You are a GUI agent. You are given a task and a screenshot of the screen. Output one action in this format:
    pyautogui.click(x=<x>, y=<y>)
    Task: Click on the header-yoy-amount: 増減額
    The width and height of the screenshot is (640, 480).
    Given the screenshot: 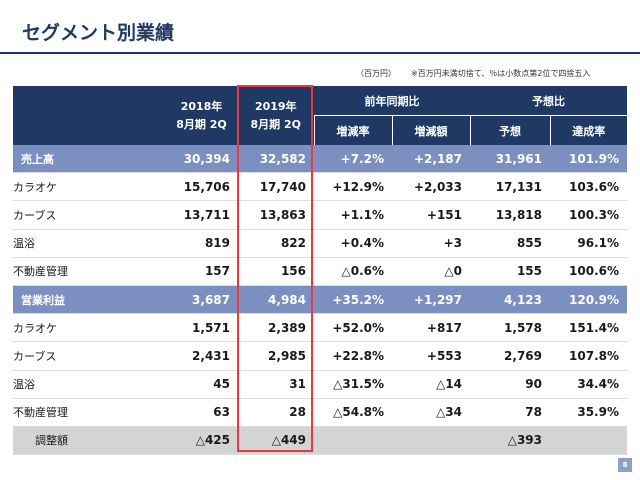 What is the action you would take?
    pyautogui.click(x=430, y=130)
    